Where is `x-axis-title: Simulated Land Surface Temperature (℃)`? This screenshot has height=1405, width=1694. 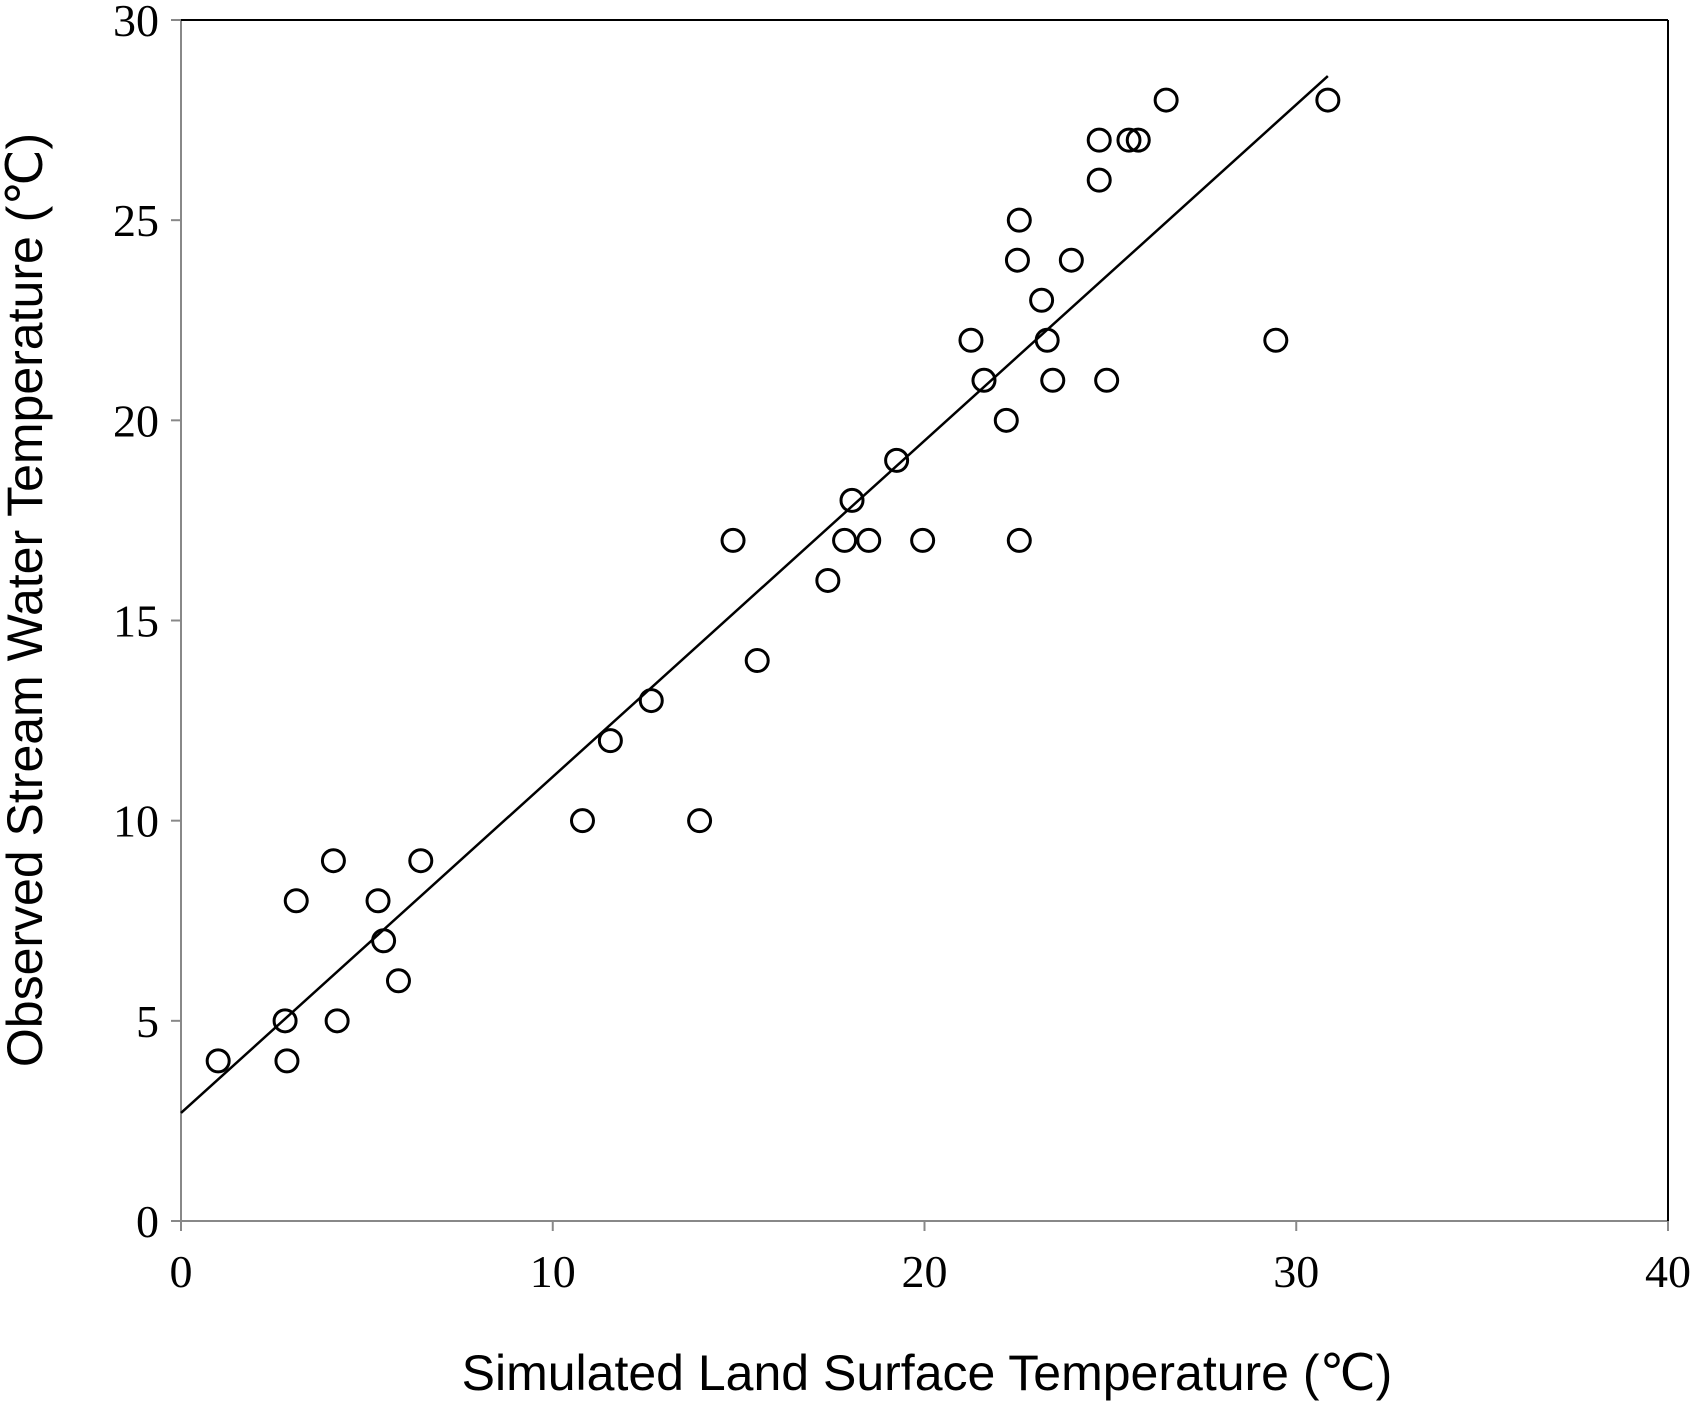
x-axis-title: Simulated Land Surface Temperature (℃) is located at coordinates (927, 1373).